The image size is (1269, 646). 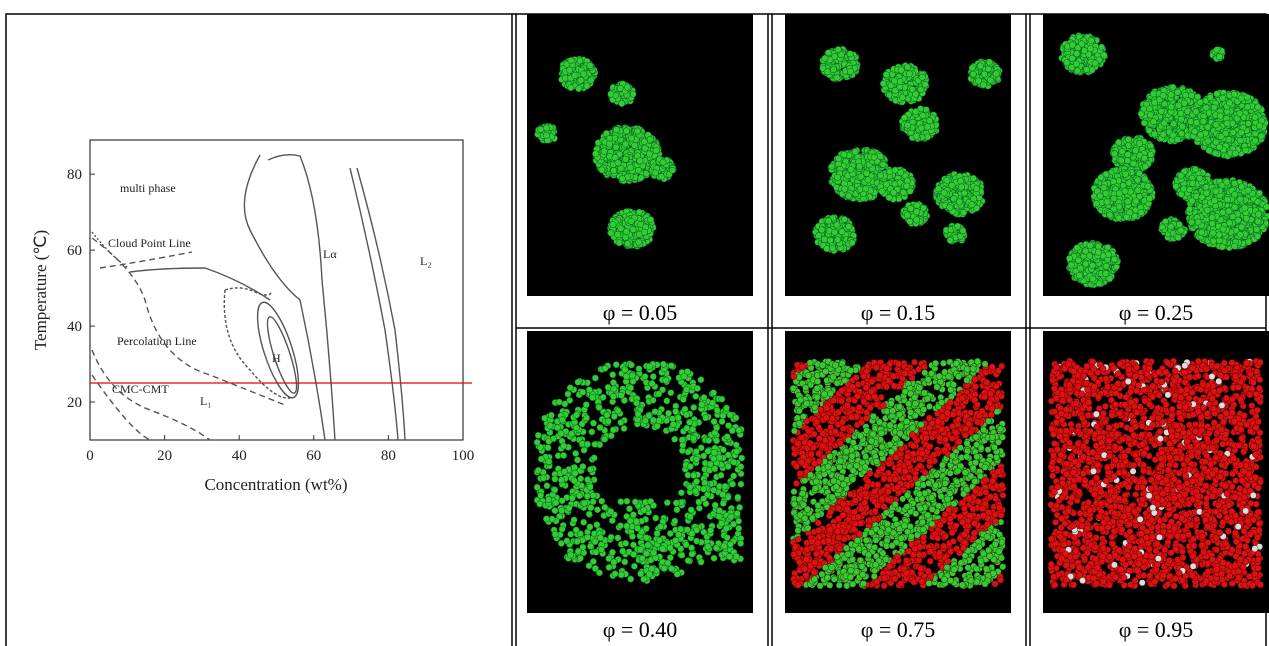 I want to click on region-label: multi phase, so click(x=148, y=188).